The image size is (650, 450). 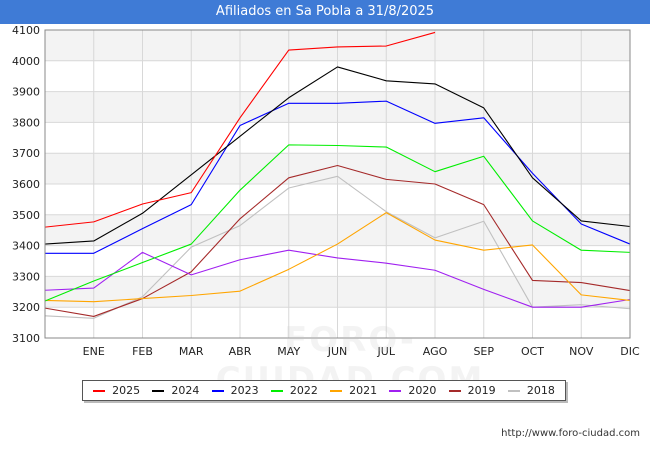 I want to click on legend-label: 2018, so click(x=540, y=390).